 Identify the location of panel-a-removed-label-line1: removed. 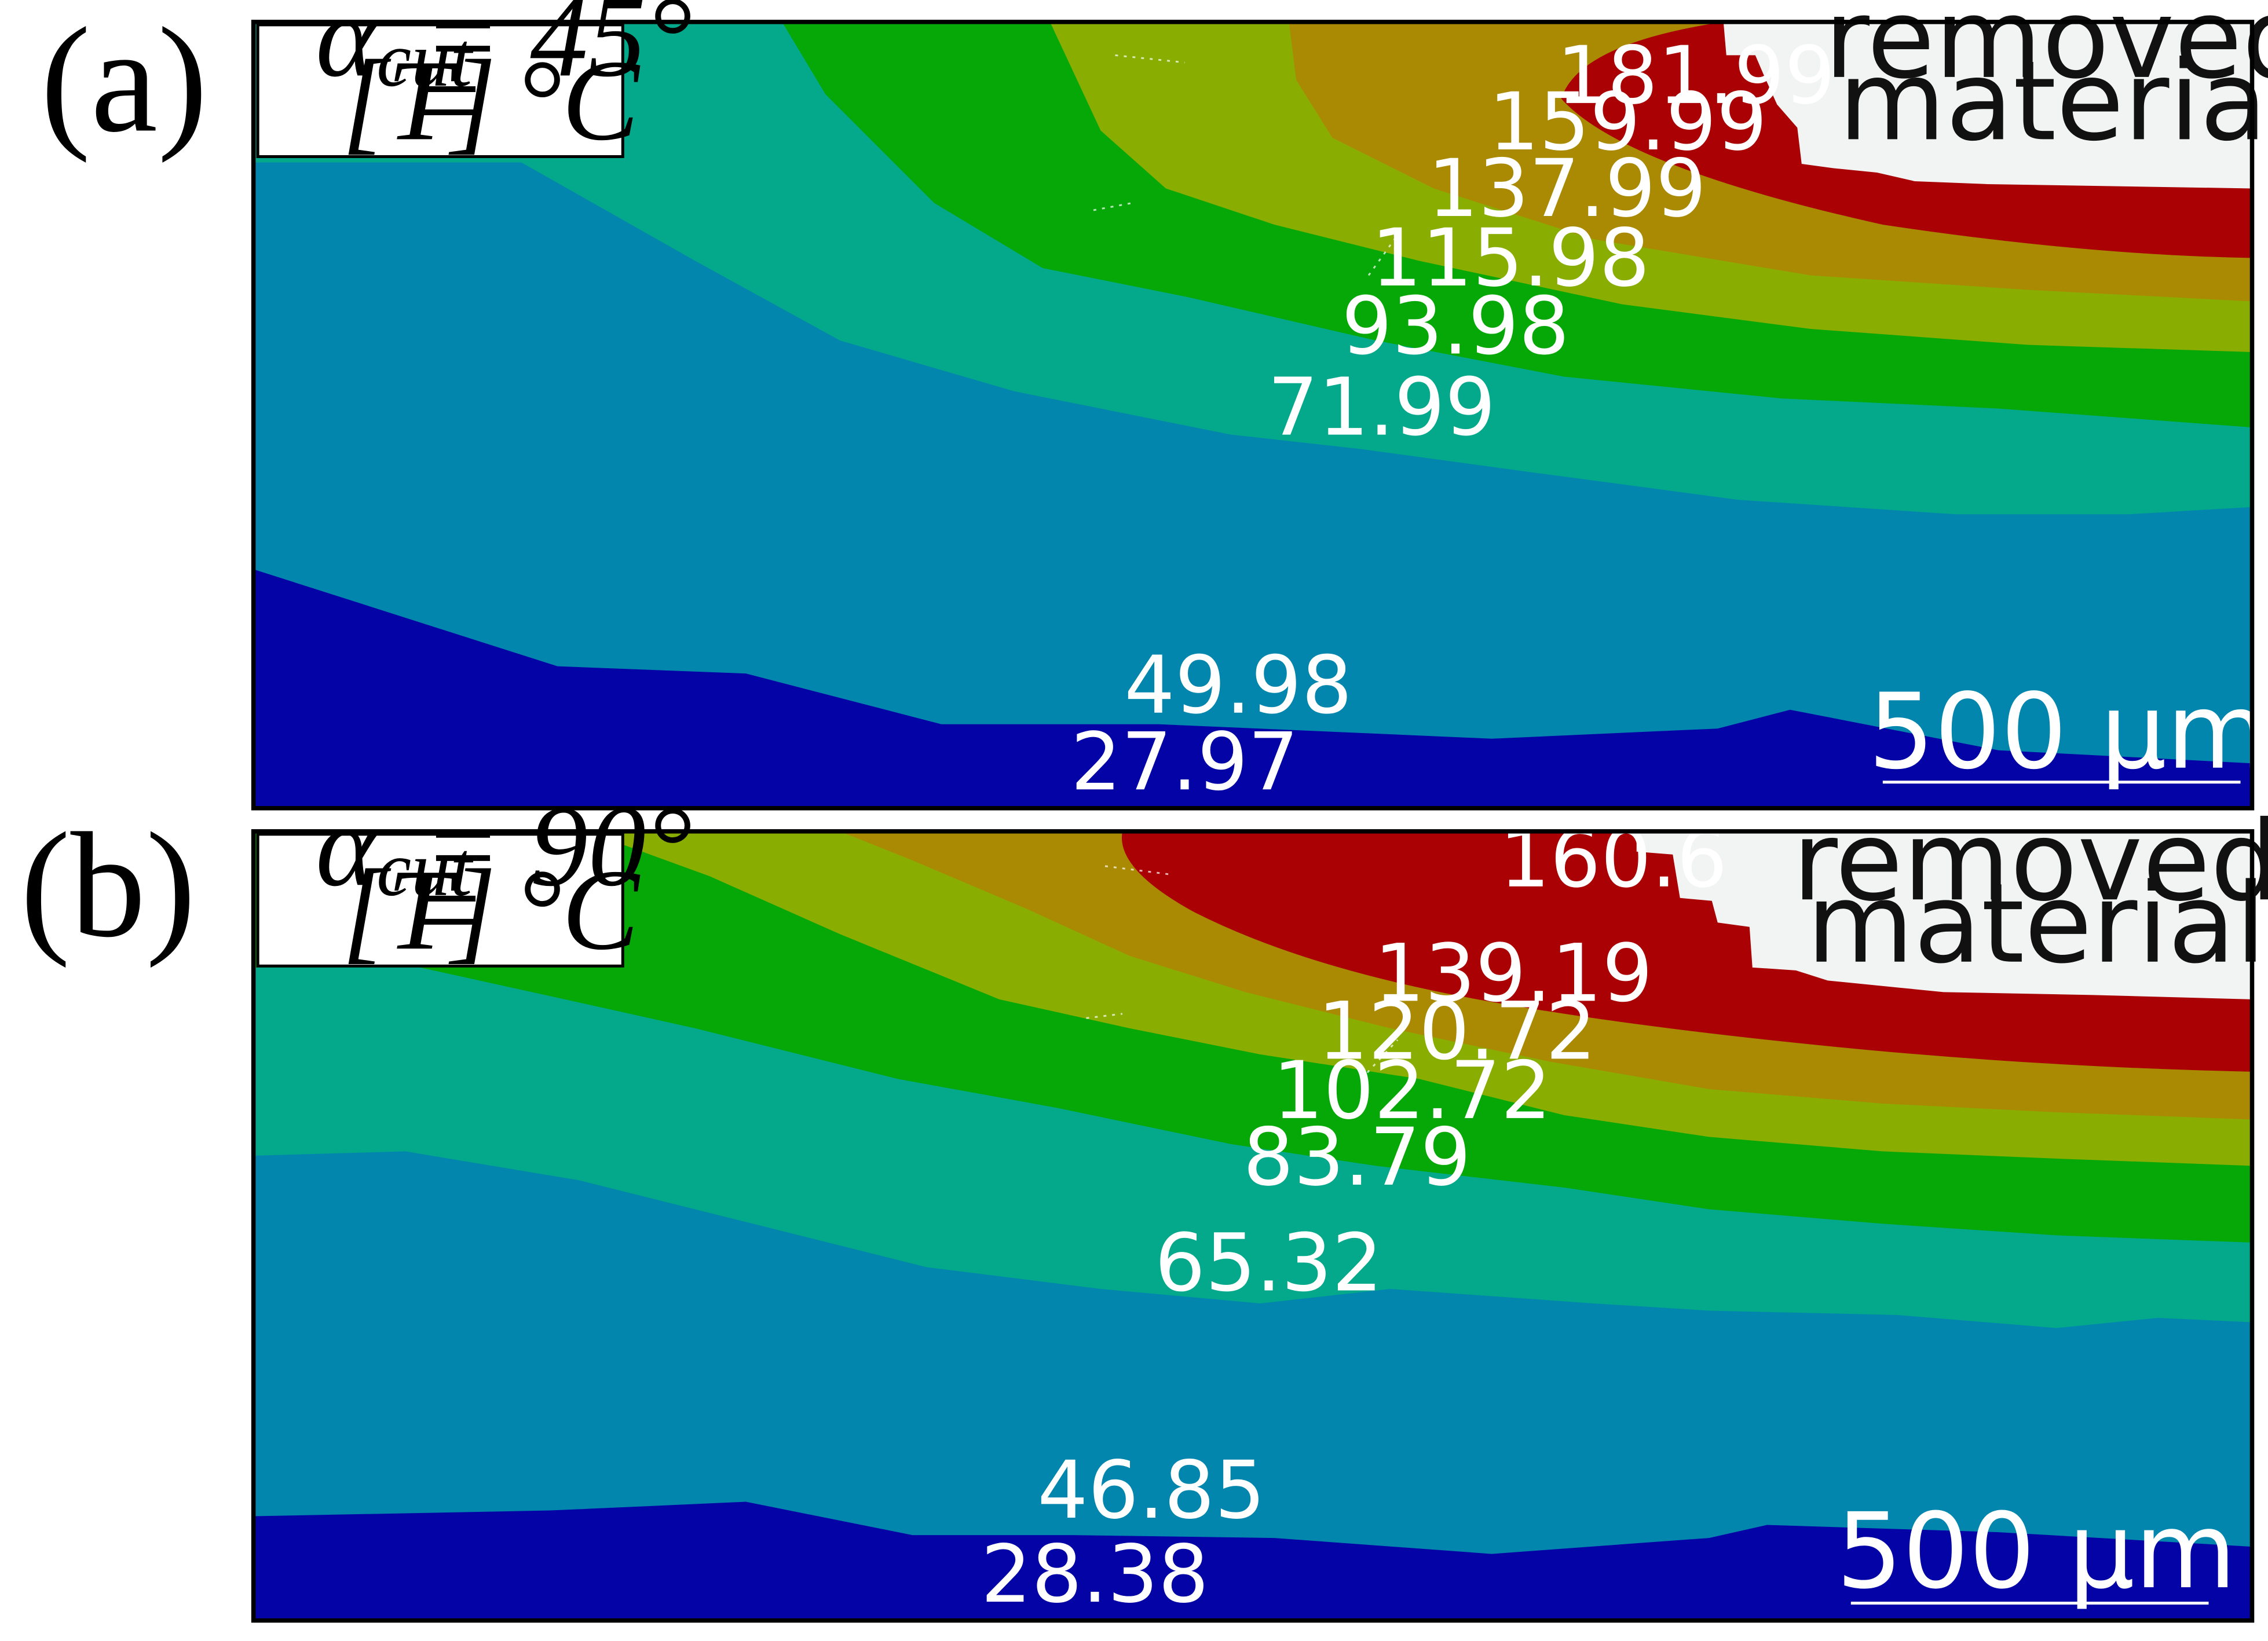
(2046, 51).